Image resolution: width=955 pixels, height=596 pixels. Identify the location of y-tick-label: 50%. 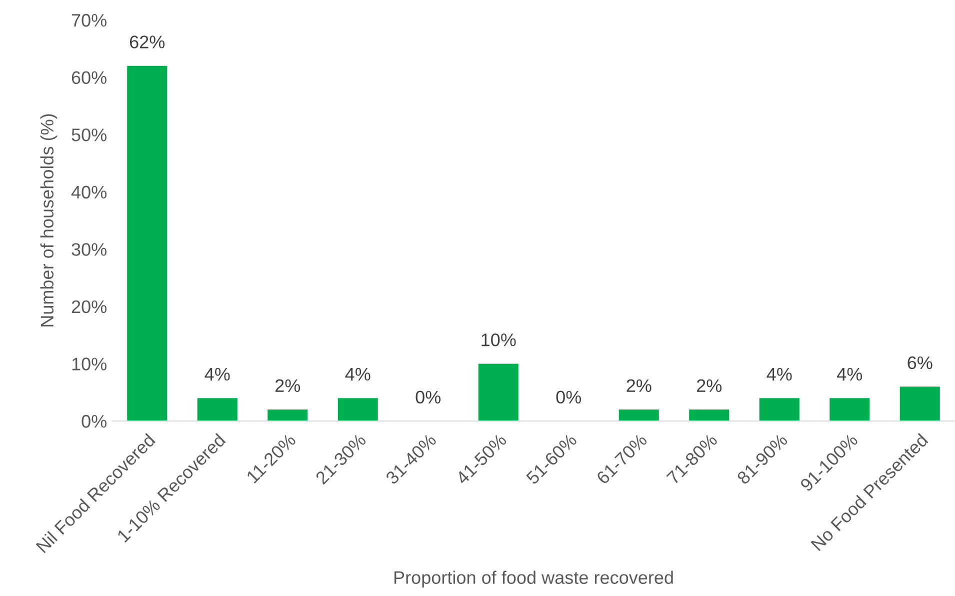
(89, 135).